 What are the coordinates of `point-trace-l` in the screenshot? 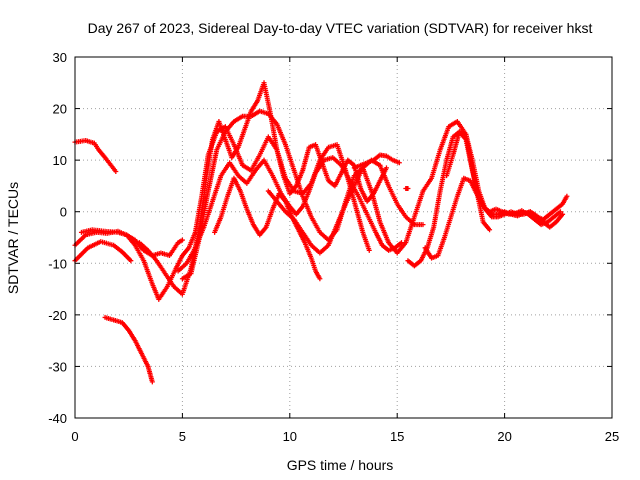 It's located at (560, 212).